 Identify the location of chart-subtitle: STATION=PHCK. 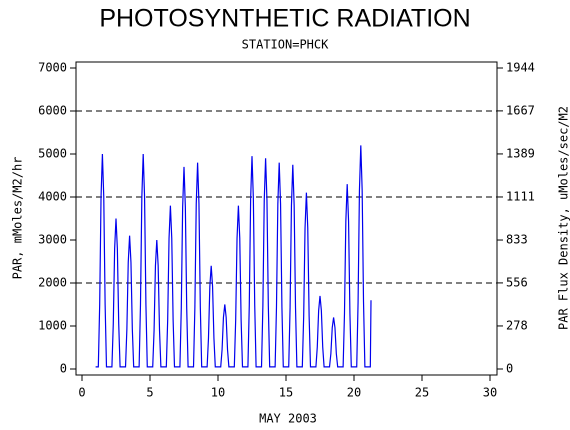
(285, 45).